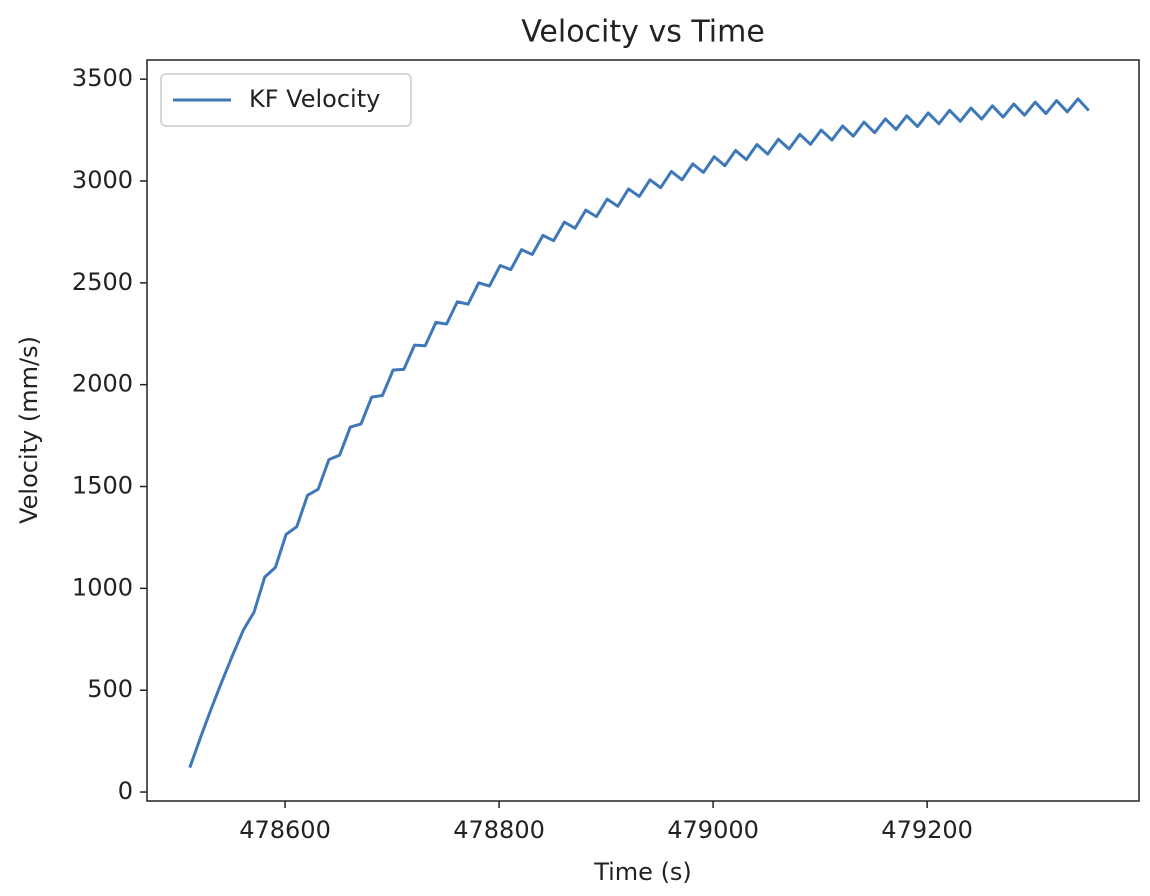  What do you see at coordinates (102, 180) in the screenshot?
I see `y-tick-label: 3000` at bounding box center [102, 180].